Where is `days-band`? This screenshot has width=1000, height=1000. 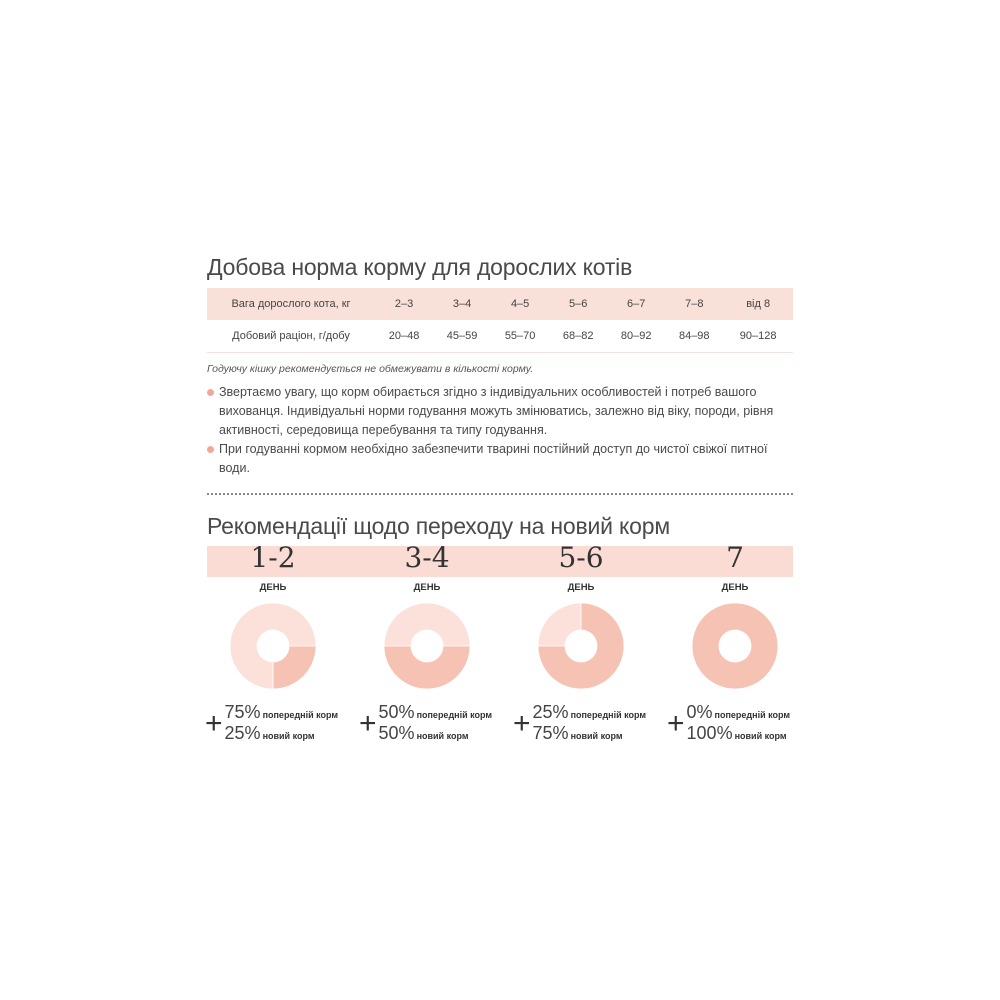
days-band is located at coordinates (500, 561).